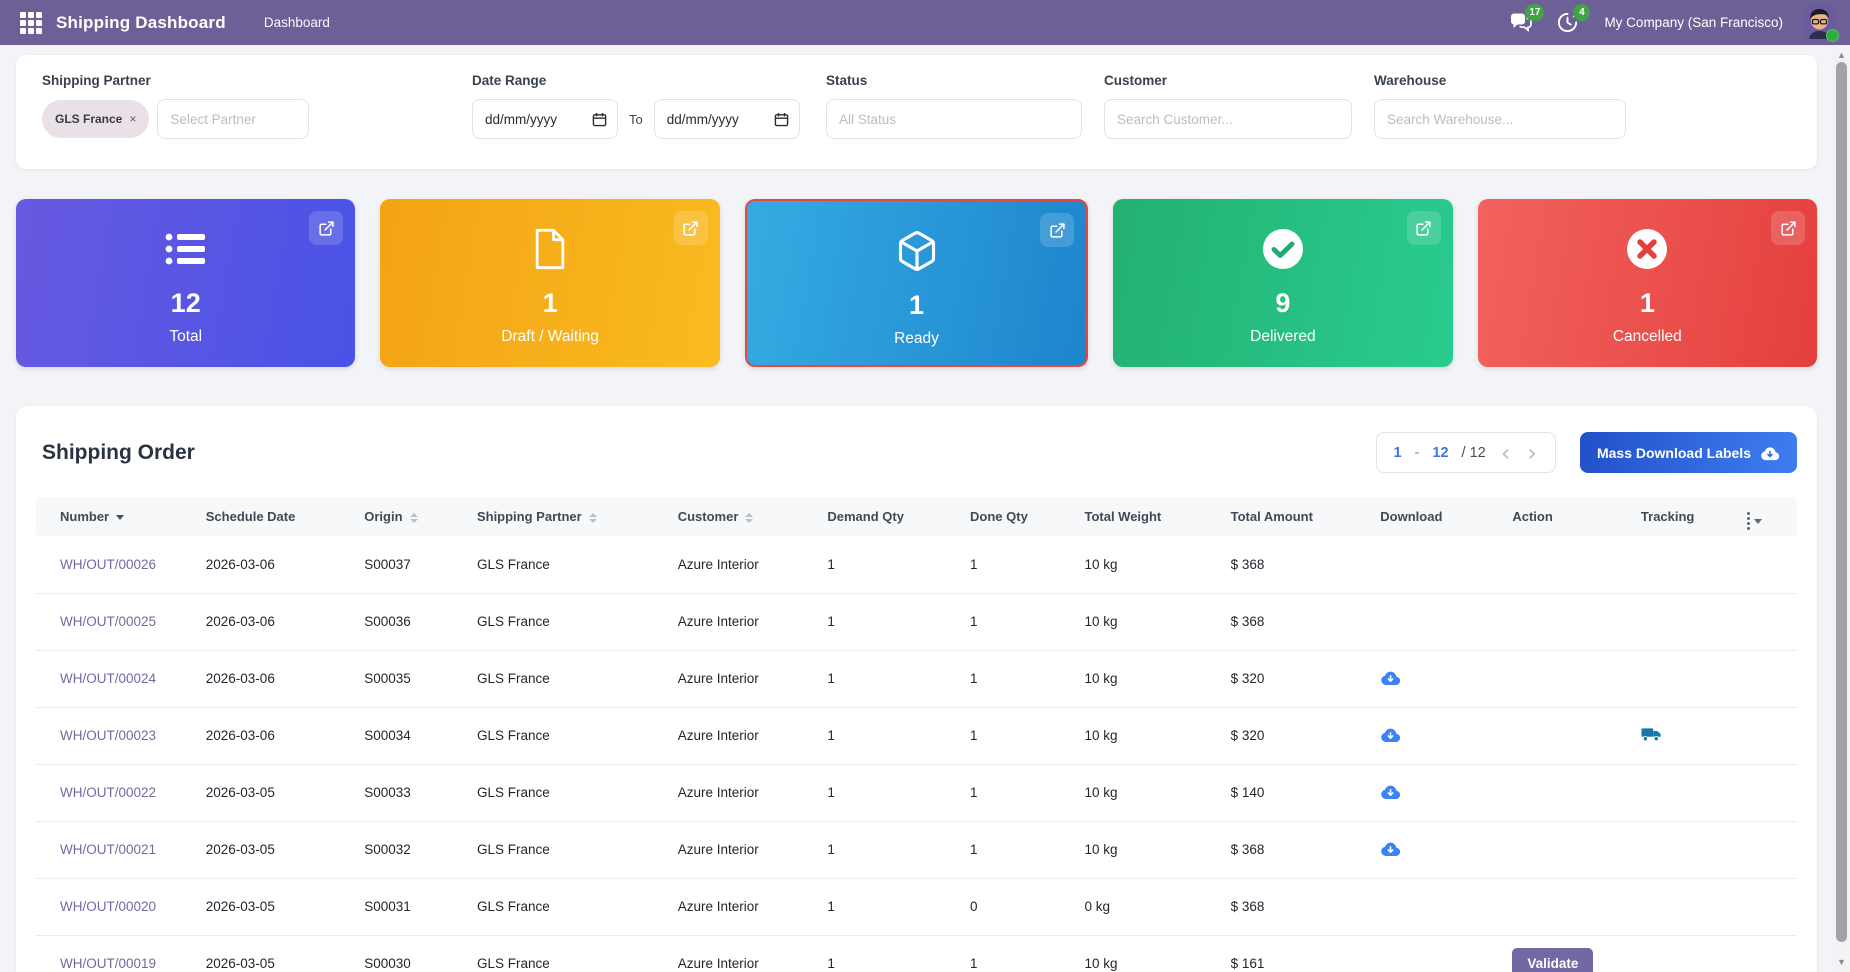 Image resolution: width=1850 pixels, height=972 pixels. What do you see at coordinates (108, 906) in the screenshot?
I see `order-number-link: WH/OUT/00020` at bounding box center [108, 906].